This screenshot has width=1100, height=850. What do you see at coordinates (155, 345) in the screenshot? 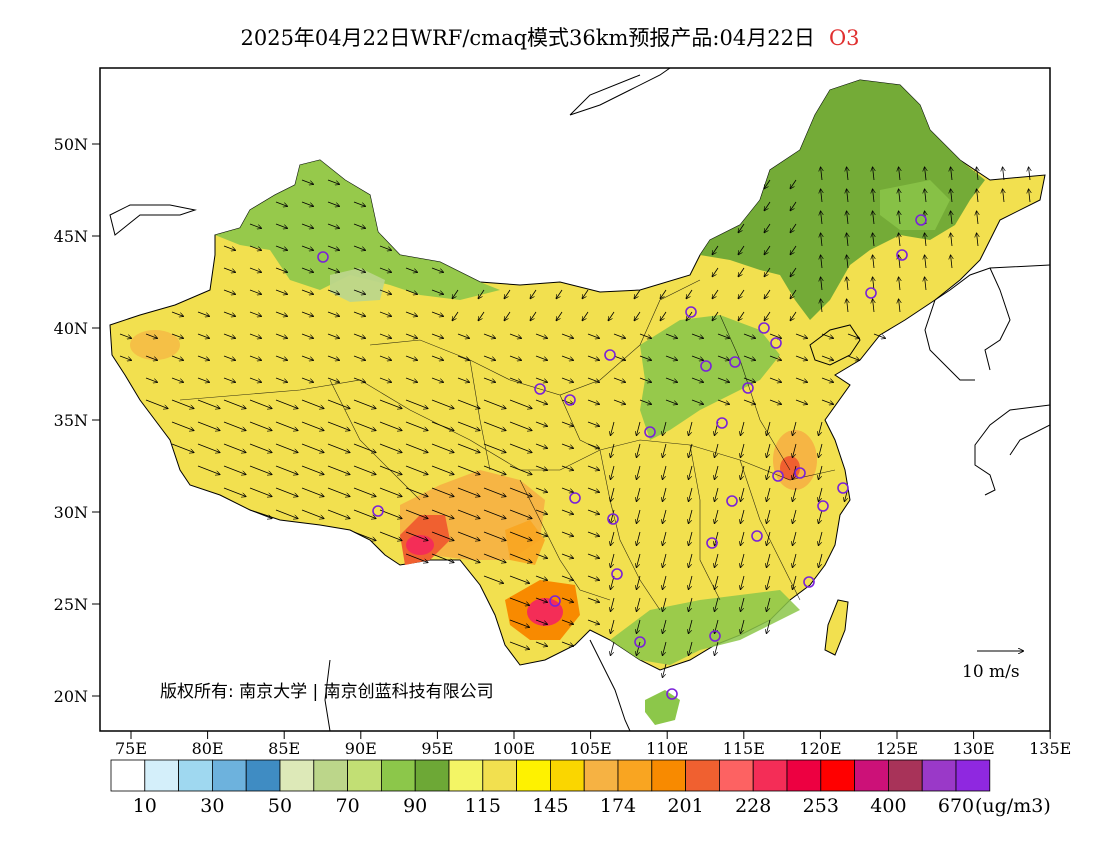
I see `high-o3-xinjiang-west` at bounding box center [155, 345].